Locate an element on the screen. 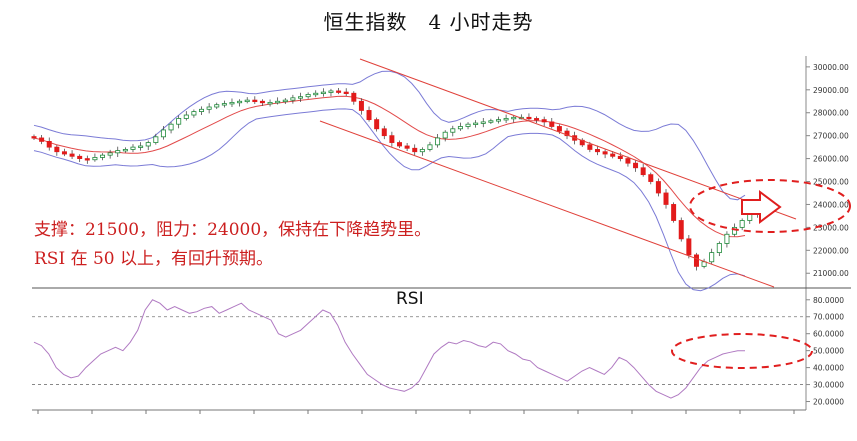 The height and width of the screenshot is (441, 857). rsi-tick-label: 80.0000 is located at coordinates (828, 300).